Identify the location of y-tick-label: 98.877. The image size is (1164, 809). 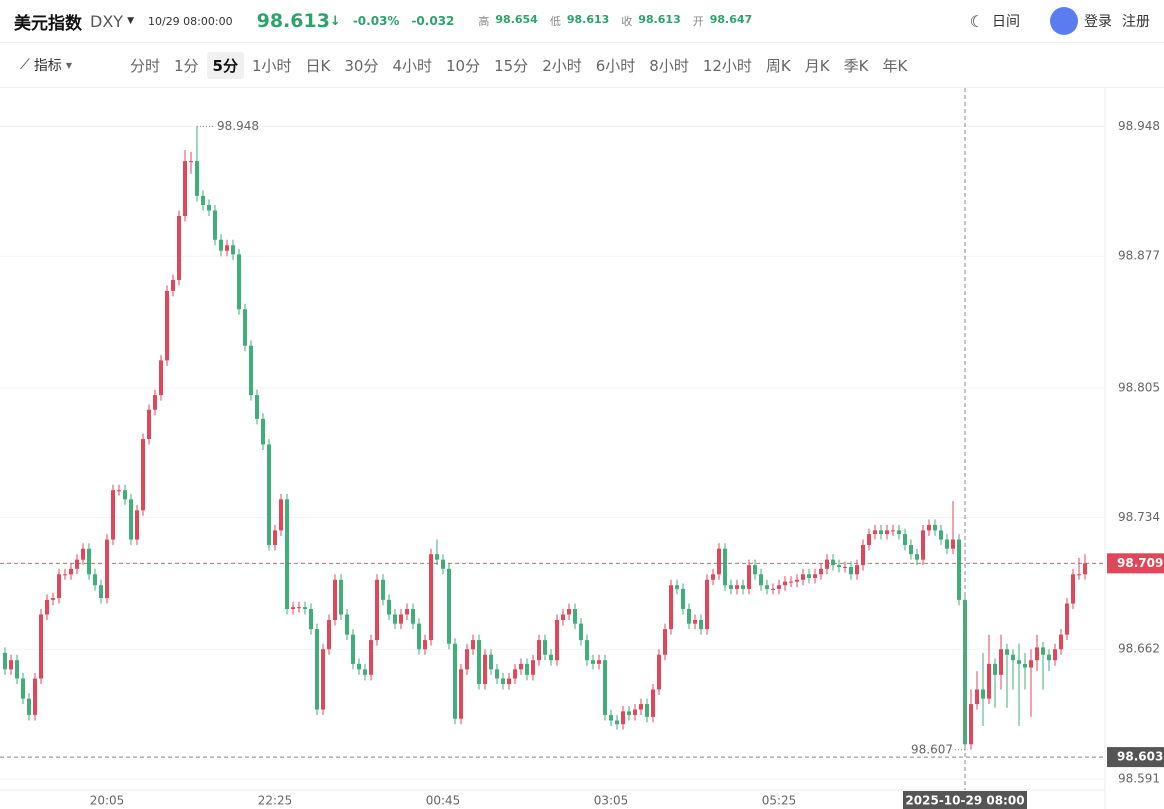
(1139, 256).